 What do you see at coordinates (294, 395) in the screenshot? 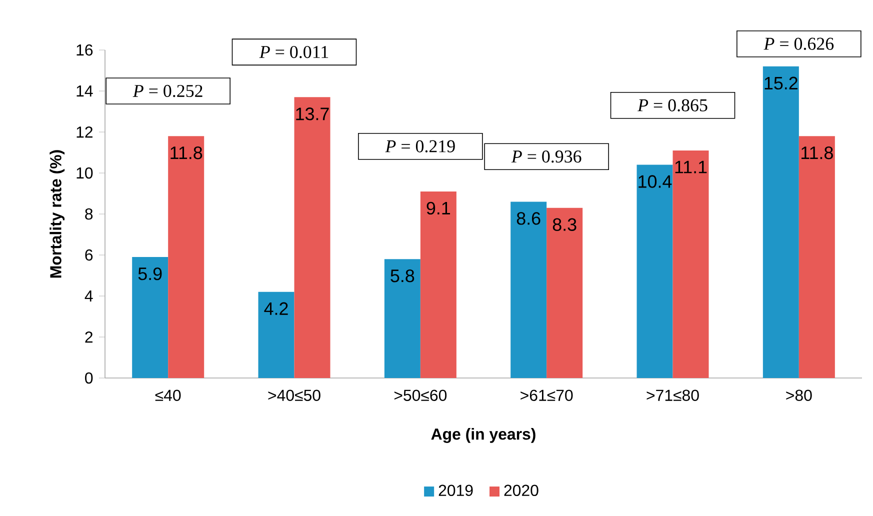
I see `x-tick-label: >40≤50` at bounding box center [294, 395].